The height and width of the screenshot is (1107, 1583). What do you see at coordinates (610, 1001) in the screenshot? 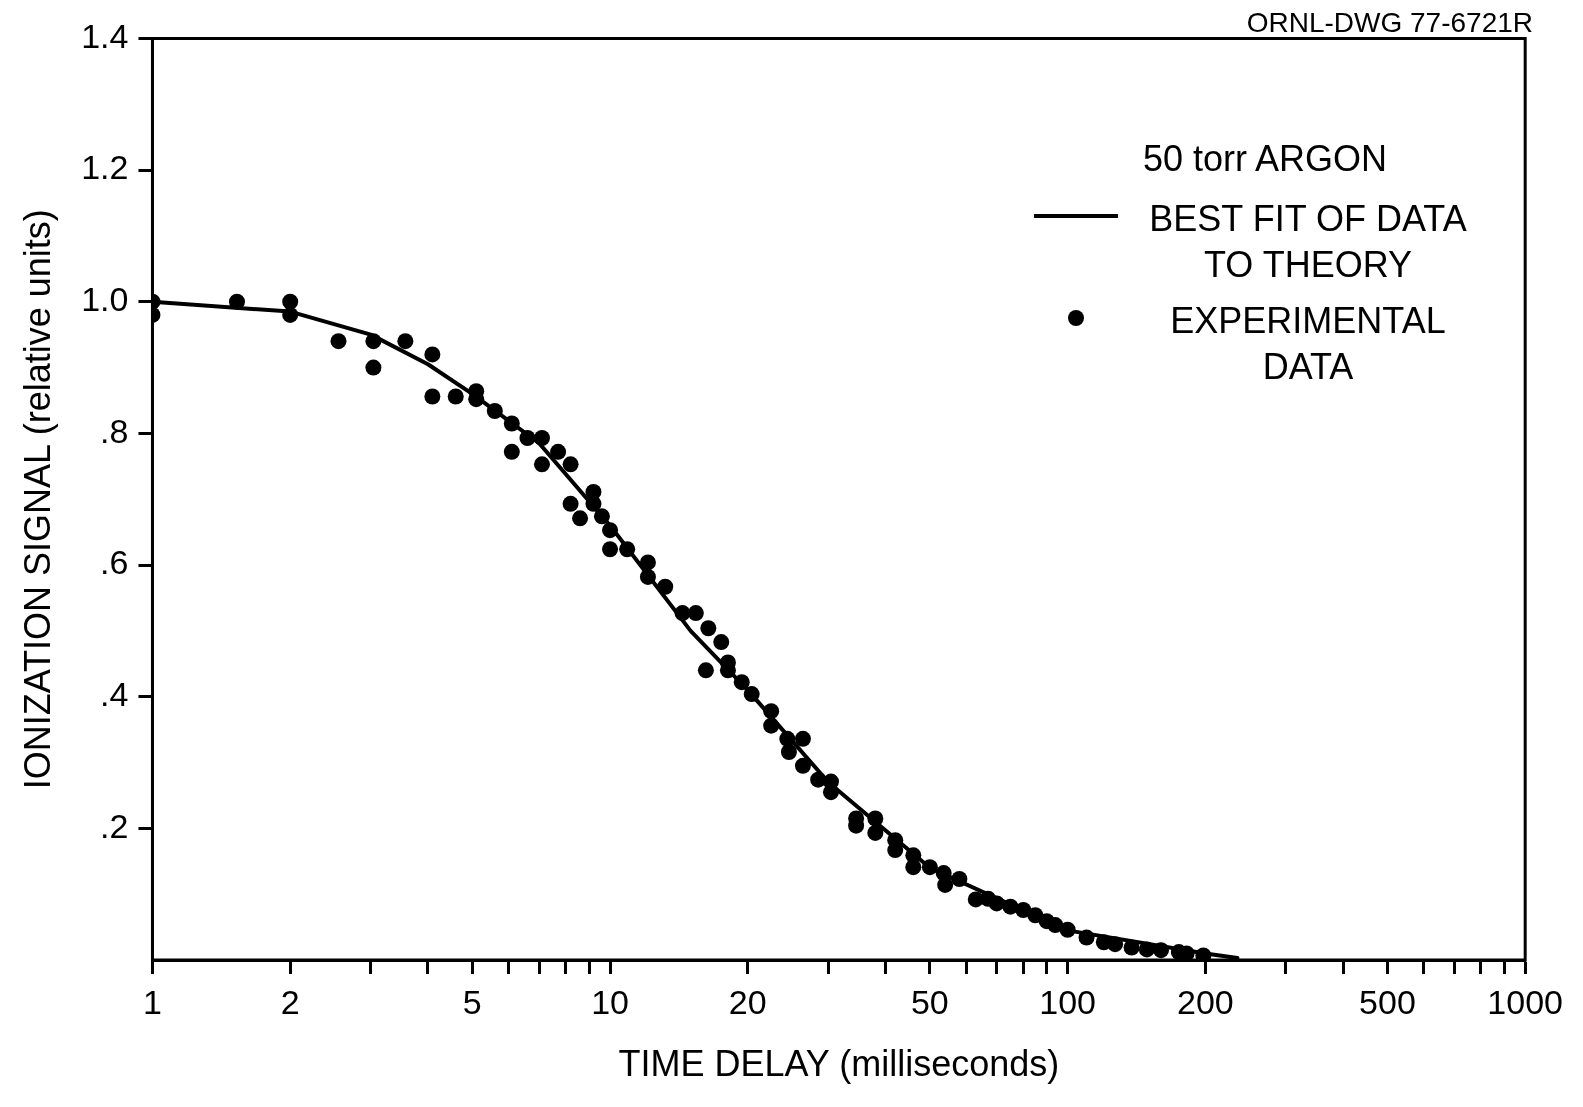
I see `x-tick-label: 10` at bounding box center [610, 1001].